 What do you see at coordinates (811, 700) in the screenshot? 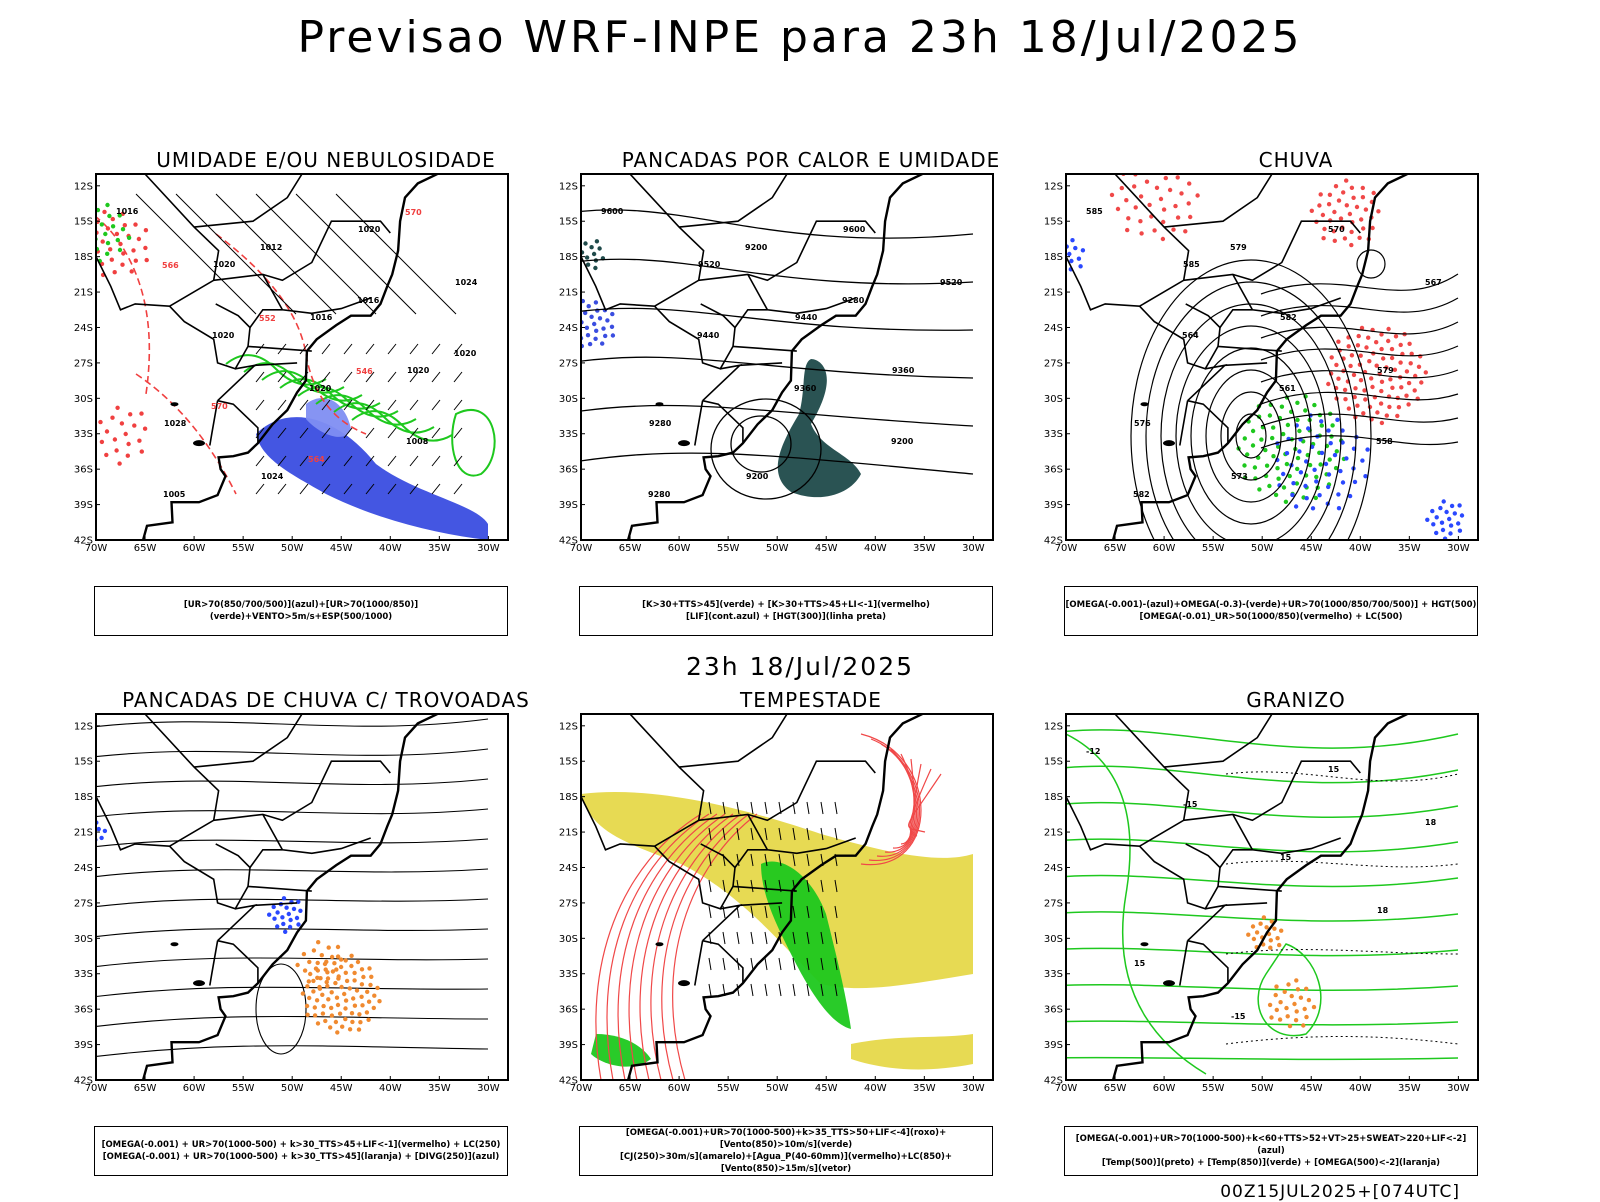
I see `panel-title: TEMPESTADE` at bounding box center [811, 700].